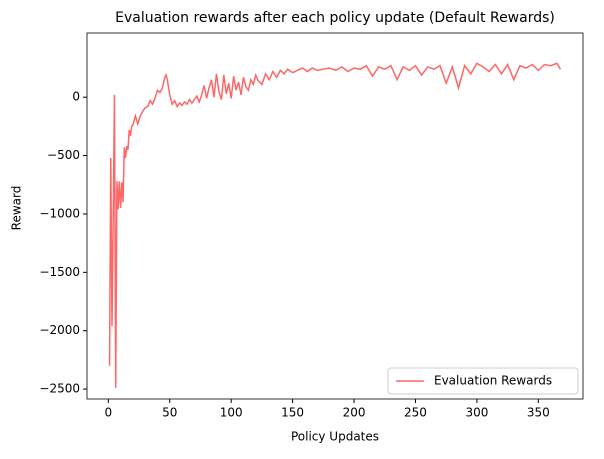 This screenshot has height=459, width=604. What do you see at coordinates (538, 413) in the screenshot?
I see `x-tick-label: 350` at bounding box center [538, 413].